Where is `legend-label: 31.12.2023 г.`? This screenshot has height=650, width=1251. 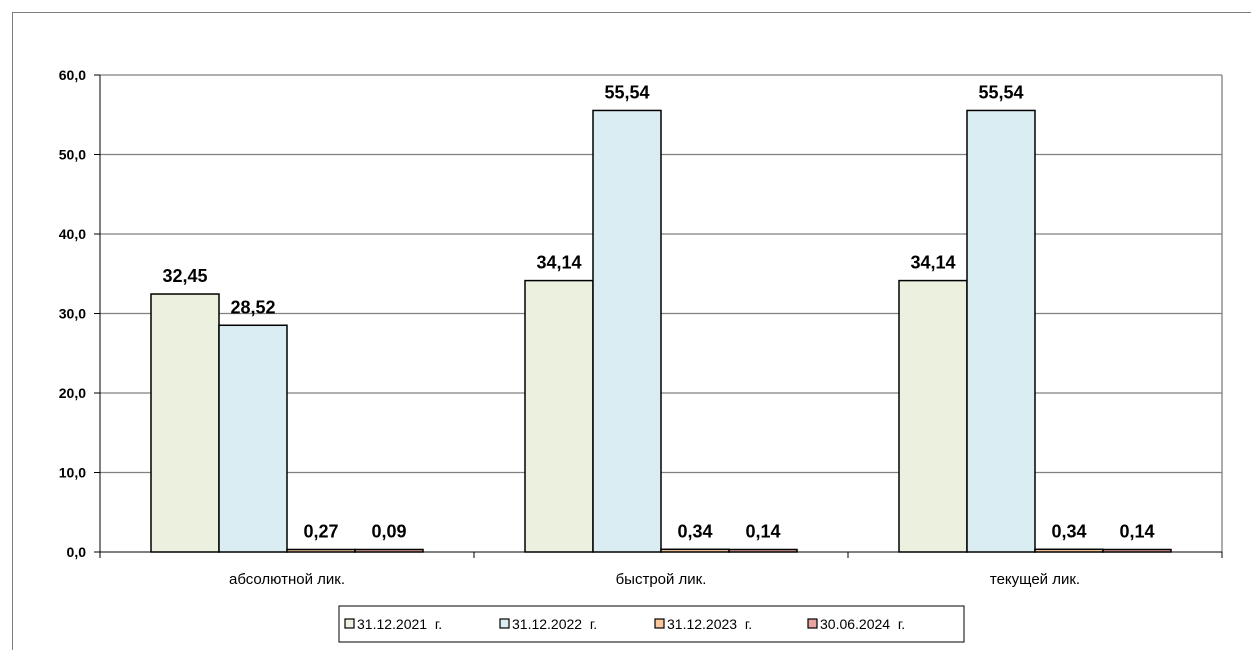 legend-label: 31.12.2023 г. is located at coordinates (709, 624).